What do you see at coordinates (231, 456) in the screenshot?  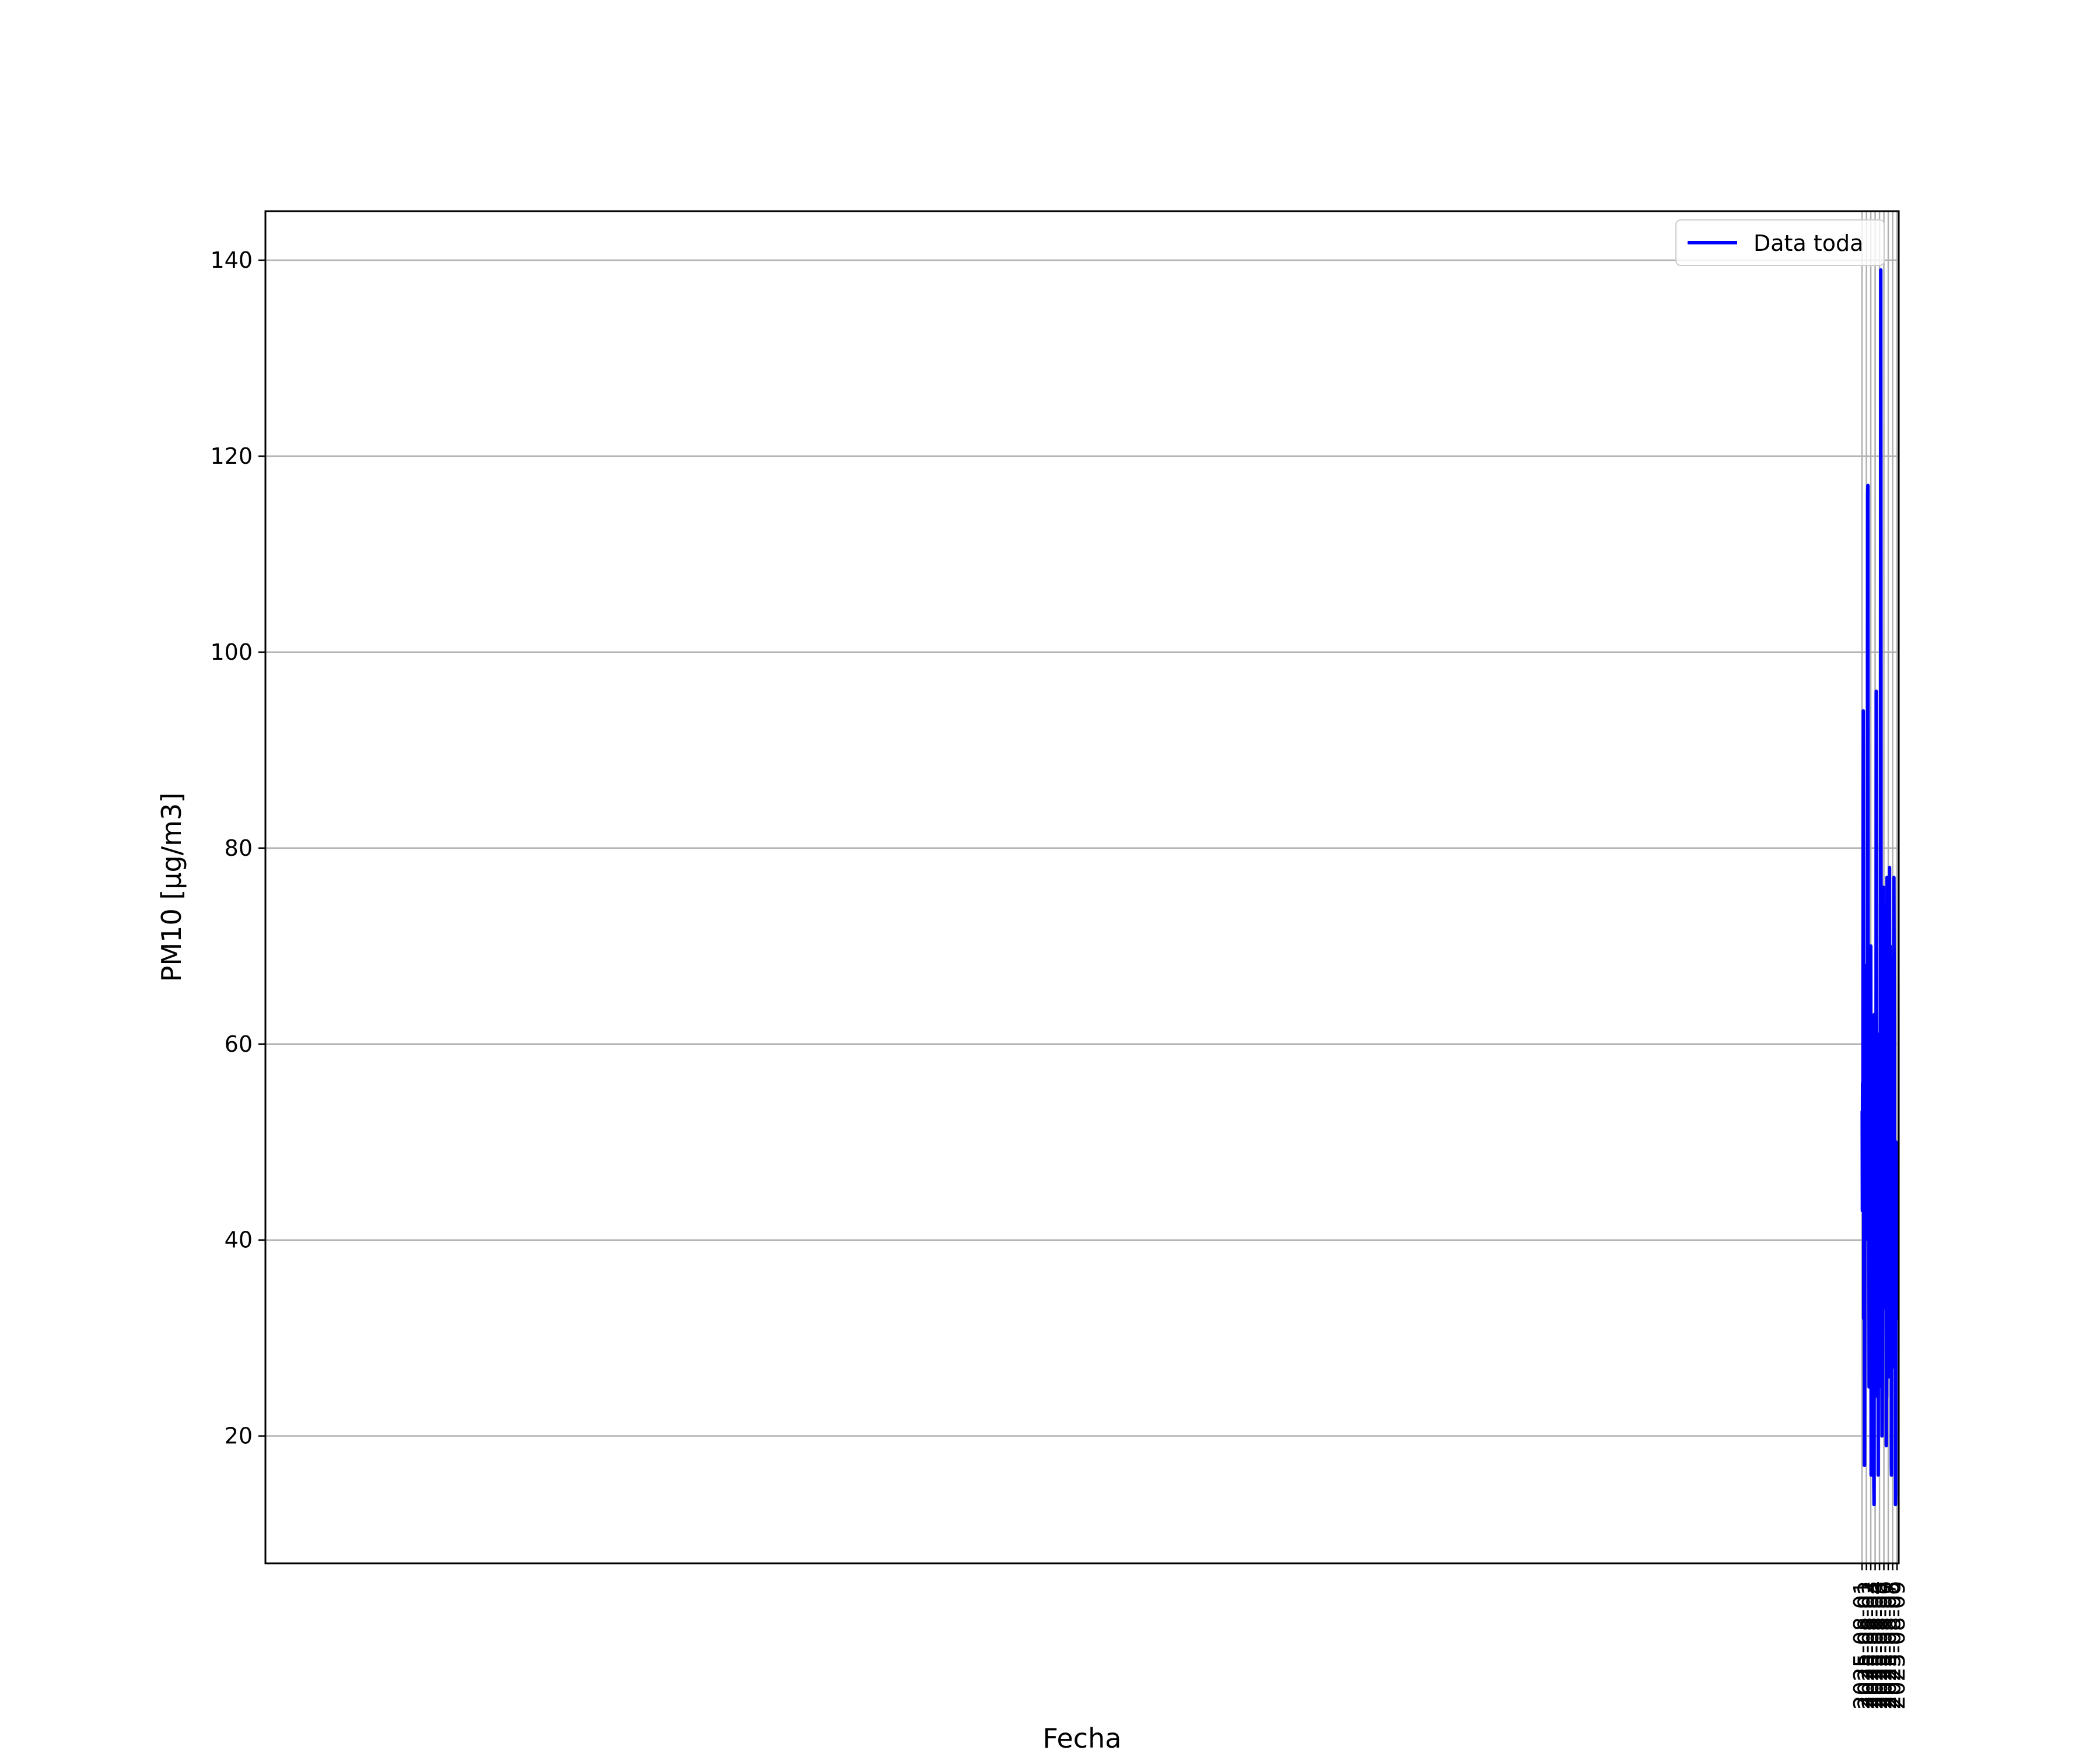 I see `y-tick-label: 120` at bounding box center [231, 456].